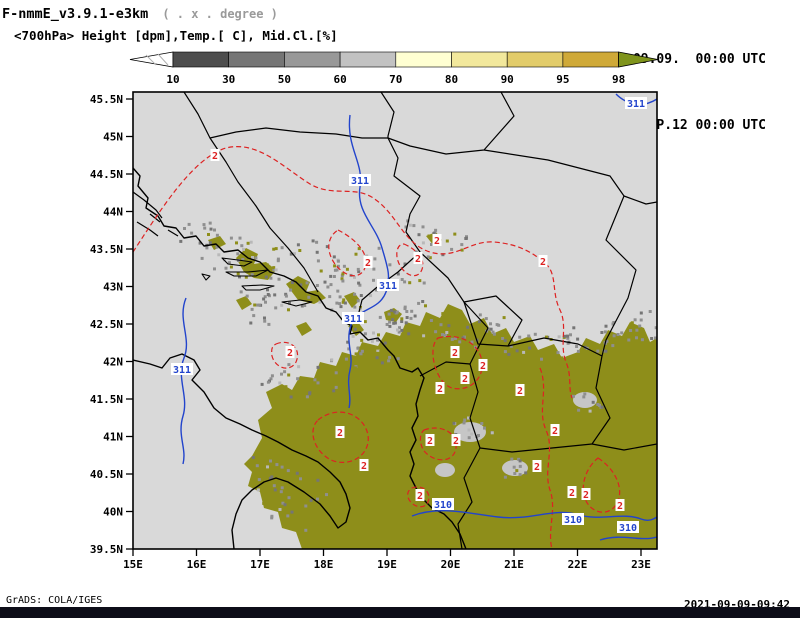 The width and height of the screenshot is (800, 618). Describe the element at coordinates (507, 79) in the screenshot. I see `colorbar-tick-label: 90` at that location.